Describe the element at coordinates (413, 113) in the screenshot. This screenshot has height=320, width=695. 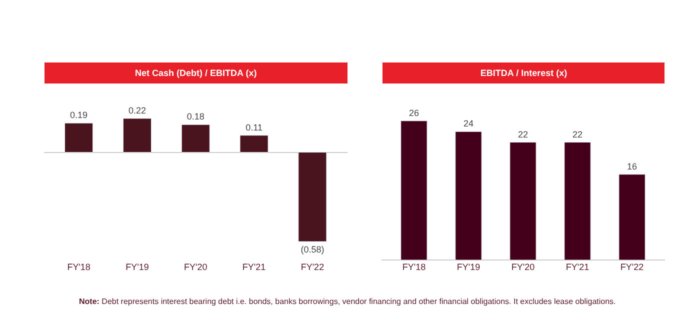
I see `data-label: 26` at that location.